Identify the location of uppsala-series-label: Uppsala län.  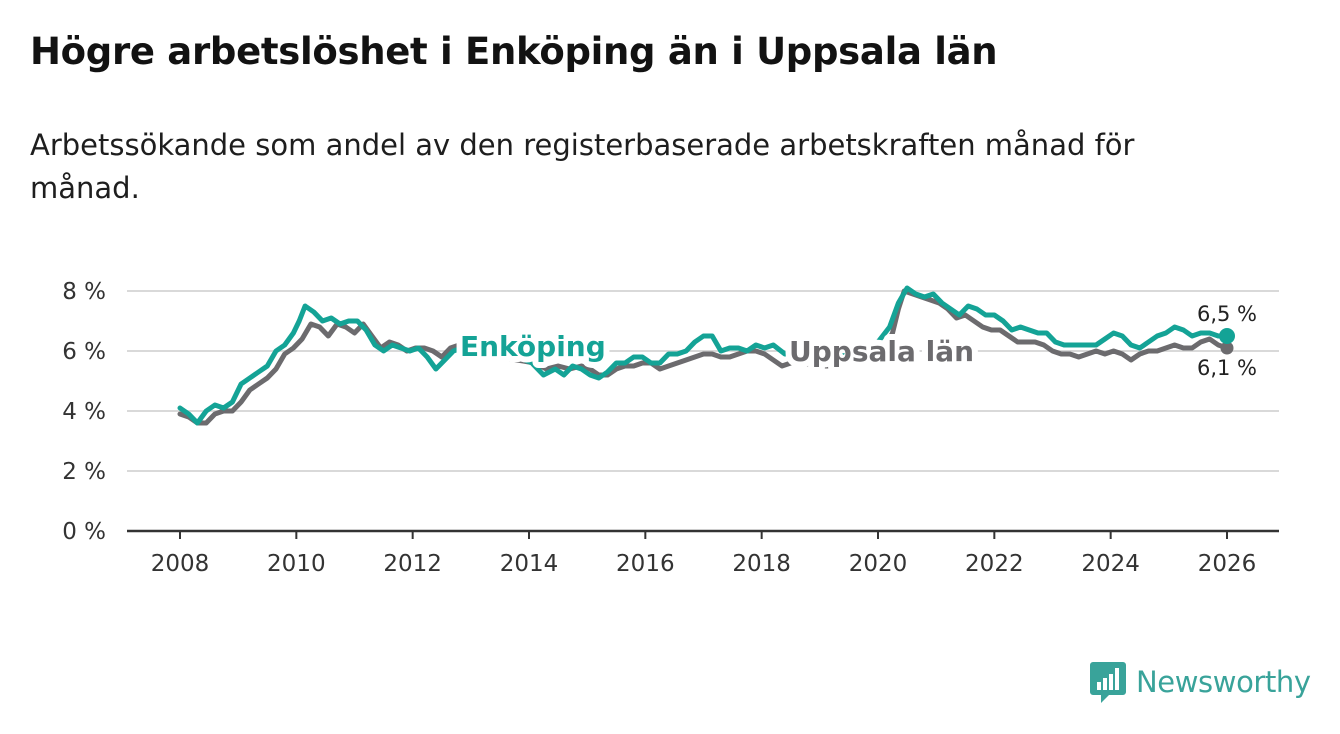
(881, 351).